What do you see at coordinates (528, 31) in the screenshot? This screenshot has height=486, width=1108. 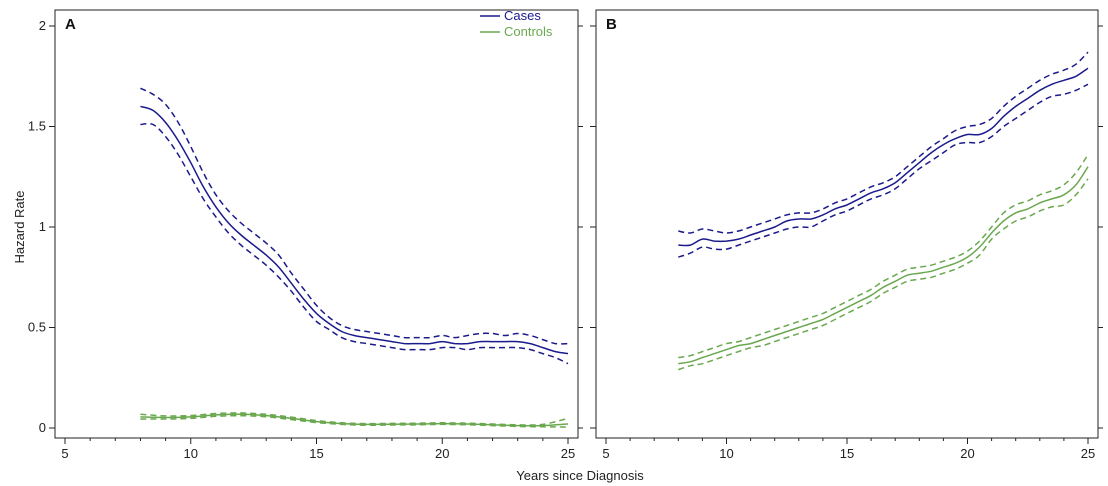 I see `legend-label: Controls` at bounding box center [528, 31].